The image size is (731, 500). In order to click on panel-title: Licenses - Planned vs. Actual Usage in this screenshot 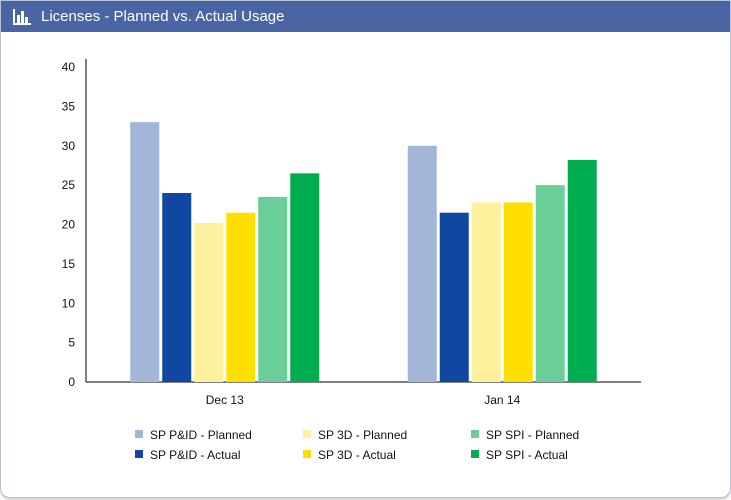, I will do `click(163, 16)`.